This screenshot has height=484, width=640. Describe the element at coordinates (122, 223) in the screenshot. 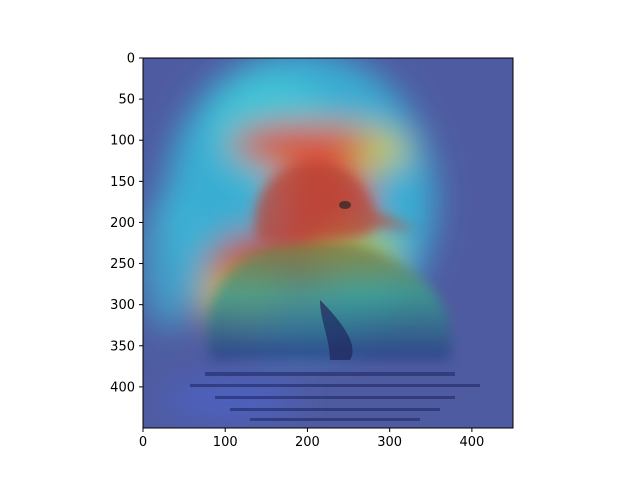

I see `y-tick-label: 200` at that location.